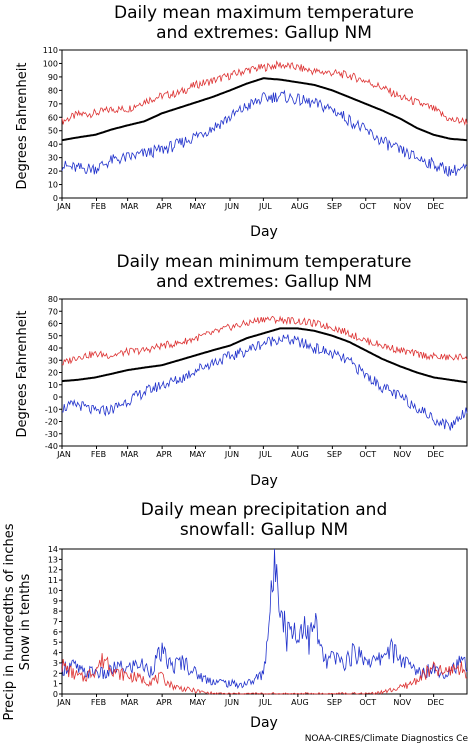 The width and height of the screenshot is (472, 745). Describe the element at coordinates (264, 510) in the screenshot. I see `chart-title-line-1: Daily mean precipitation and` at that location.